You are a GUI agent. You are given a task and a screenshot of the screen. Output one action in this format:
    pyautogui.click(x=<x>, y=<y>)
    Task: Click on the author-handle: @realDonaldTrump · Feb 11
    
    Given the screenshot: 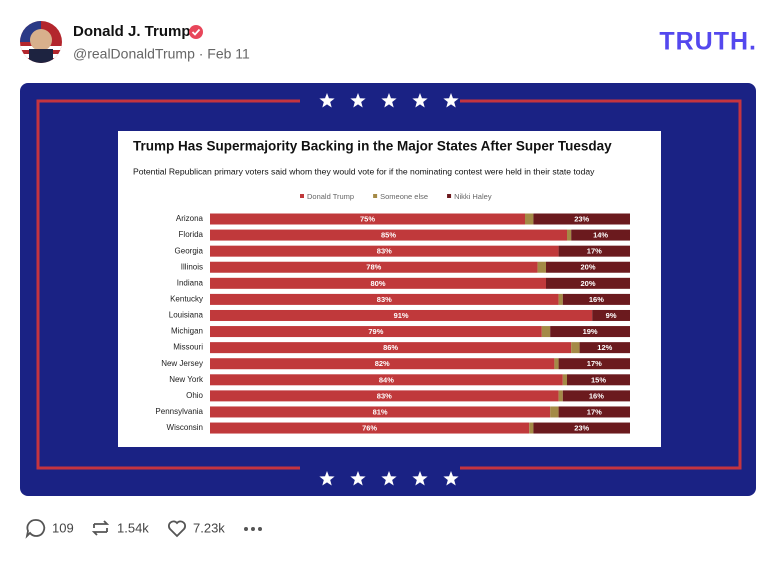 What is the action you would take?
    pyautogui.click(x=161, y=54)
    